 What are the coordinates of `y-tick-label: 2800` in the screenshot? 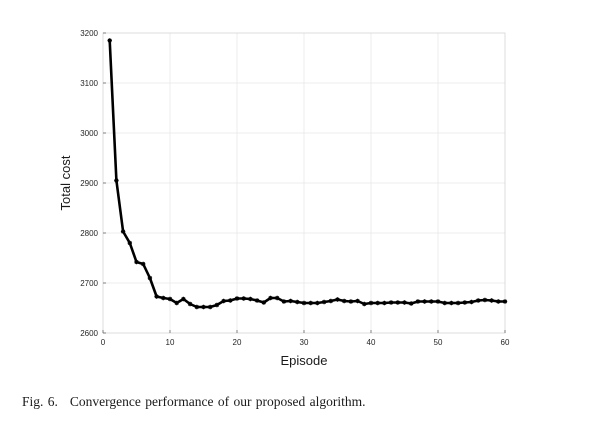 It's located at (89, 233).